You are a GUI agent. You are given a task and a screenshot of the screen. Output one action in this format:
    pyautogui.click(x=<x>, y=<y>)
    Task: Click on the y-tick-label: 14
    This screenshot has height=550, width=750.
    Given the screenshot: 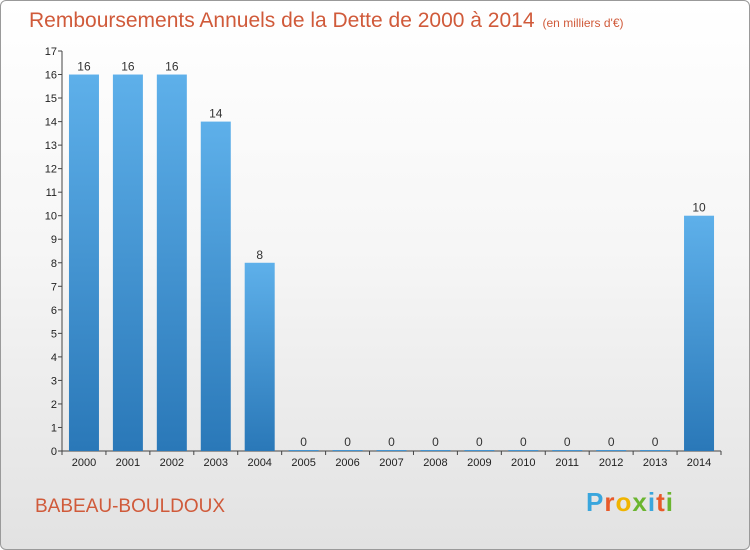 What is the action you would take?
    pyautogui.click(x=51, y=123)
    